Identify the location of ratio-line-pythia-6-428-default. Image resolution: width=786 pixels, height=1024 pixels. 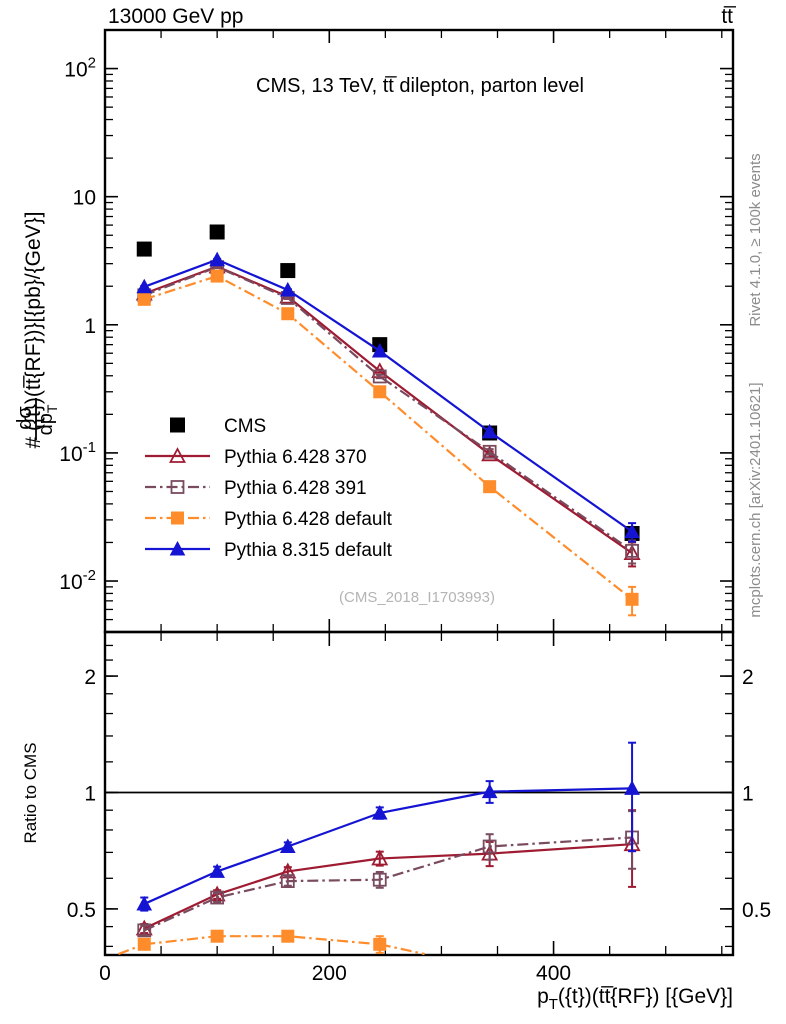
(262, 940).